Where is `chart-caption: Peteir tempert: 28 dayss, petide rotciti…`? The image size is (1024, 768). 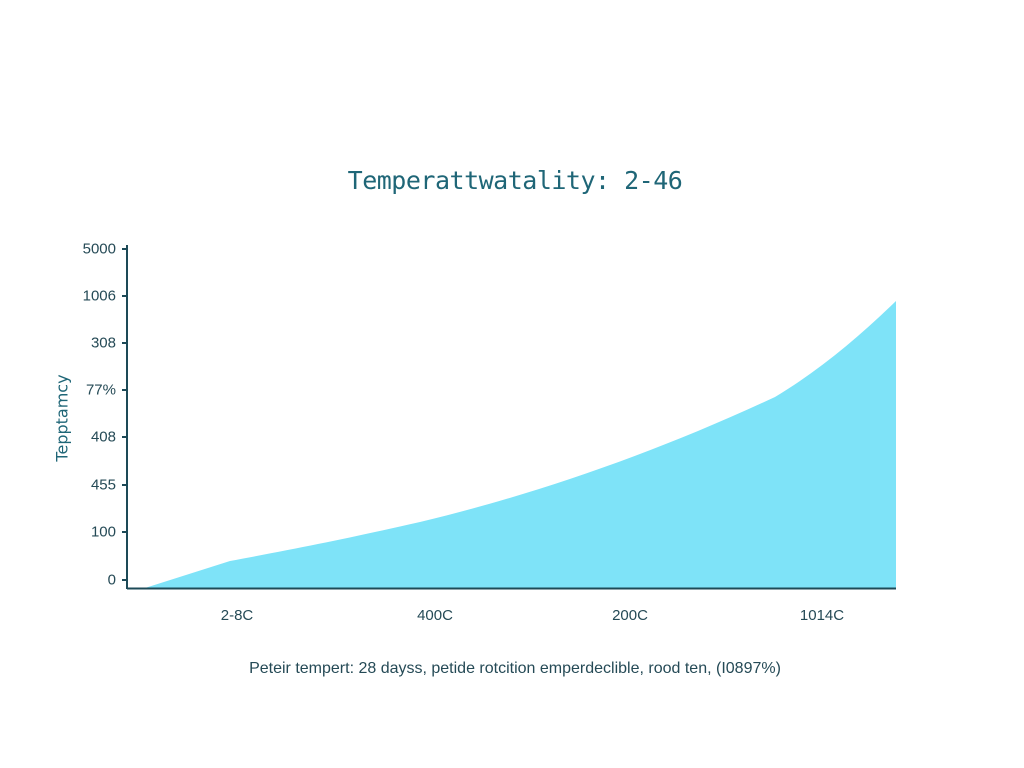
chart-caption: Peteir tempert: 28 dayss, petide rotciti… is located at coordinates (515, 668).